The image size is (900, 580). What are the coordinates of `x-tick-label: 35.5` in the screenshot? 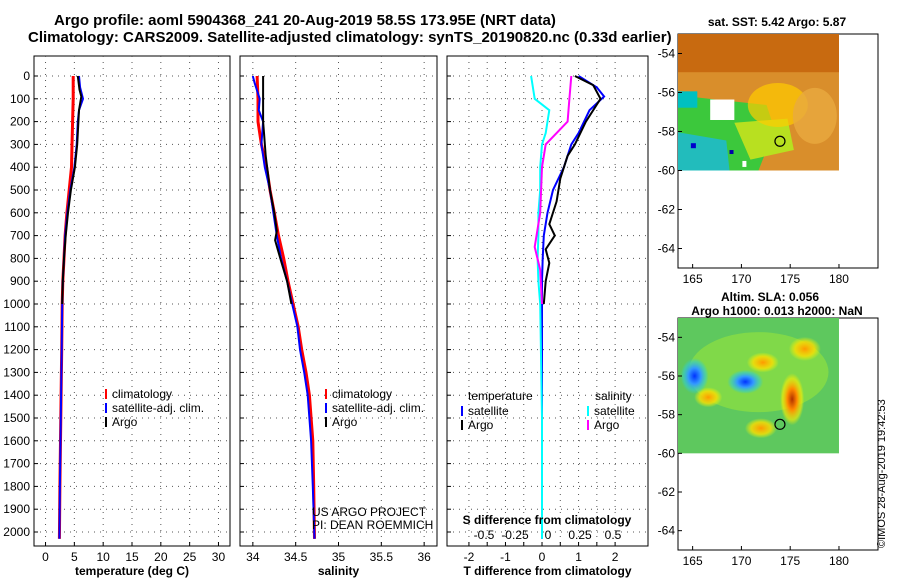 It's located at (382, 557).